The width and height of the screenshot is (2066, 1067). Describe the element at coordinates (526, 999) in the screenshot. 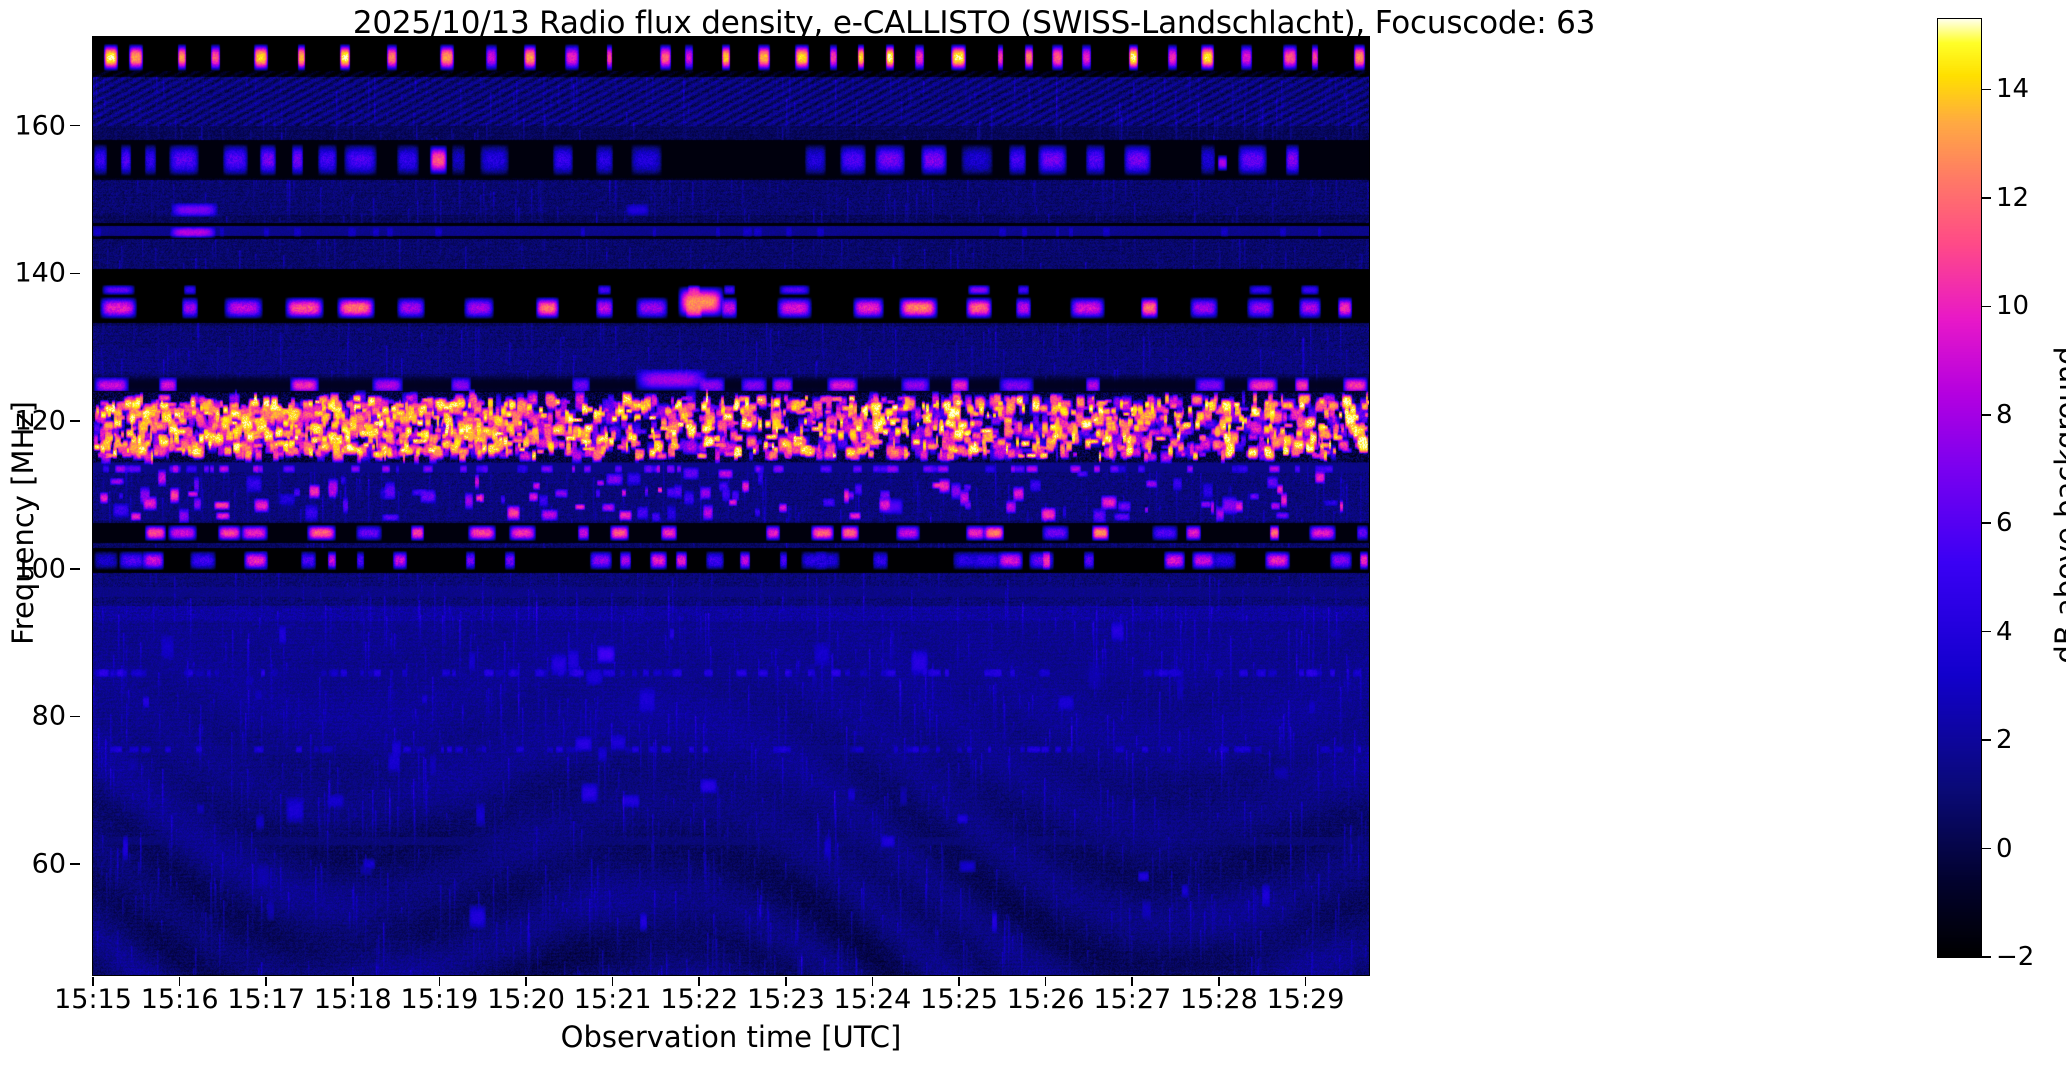

I see `x-tick-label: 15:20` at that location.